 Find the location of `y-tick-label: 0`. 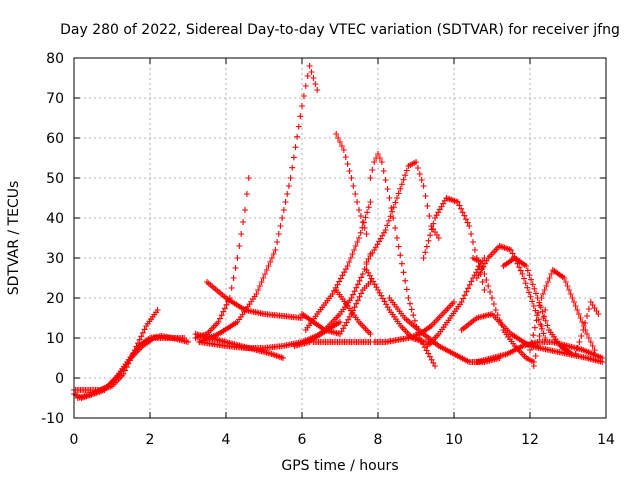

y-tick-label: 0 is located at coordinates (59, 379).